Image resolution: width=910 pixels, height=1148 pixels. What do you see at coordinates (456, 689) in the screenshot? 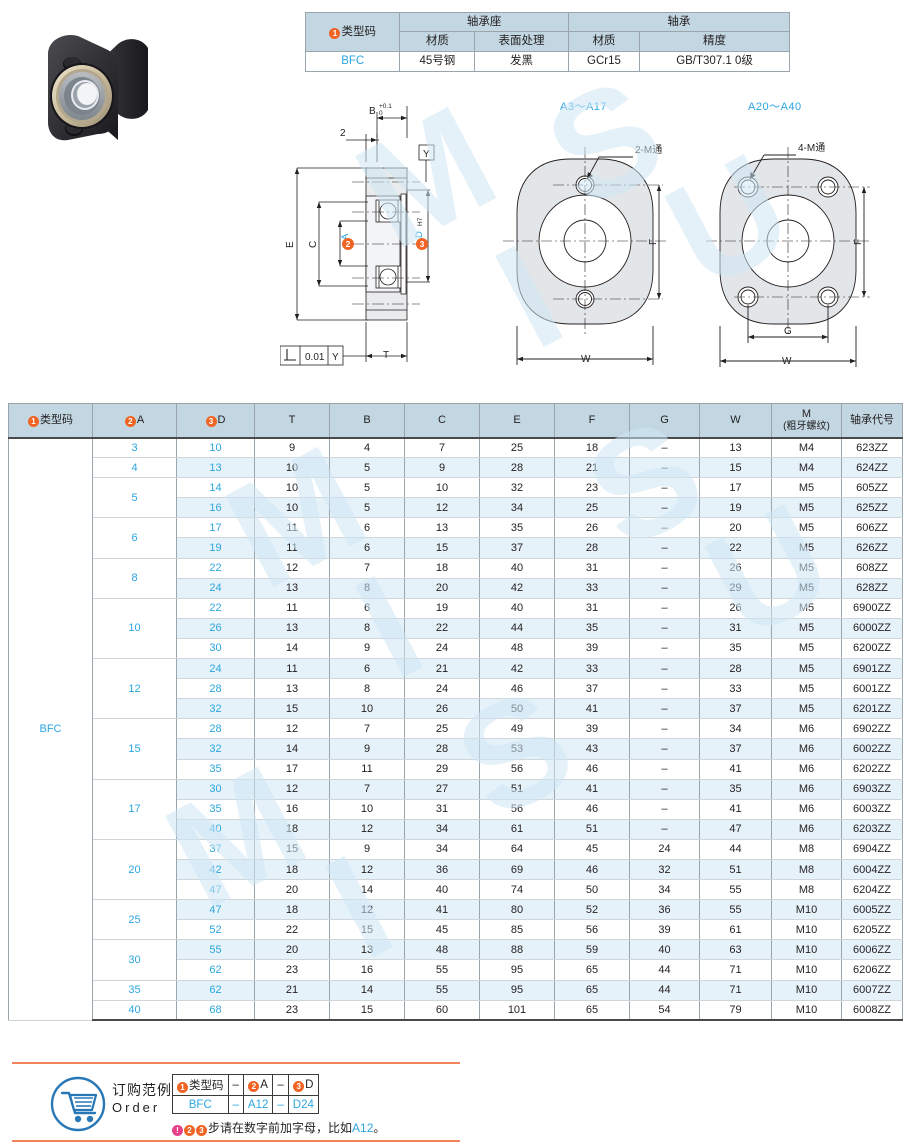
I see `table-row: 28 13 8 24 46 37–33 M5 6001ZZ` at bounding box center [456, 689].